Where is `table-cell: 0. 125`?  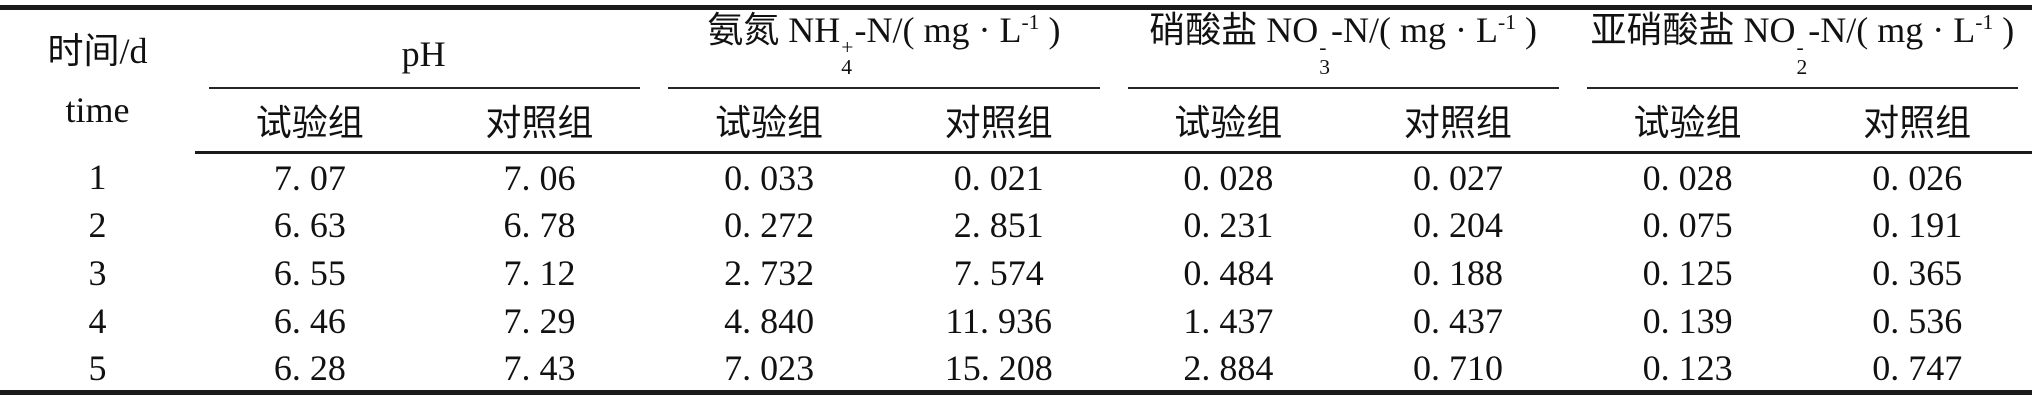
table-cell: 0. 125 is located at coordinates (1687, 272).